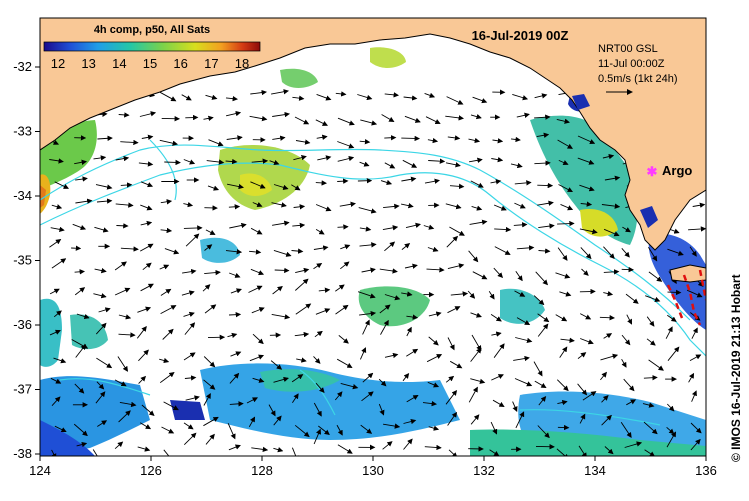  I want to click on x-tick-label: 128, so click(262, 470).